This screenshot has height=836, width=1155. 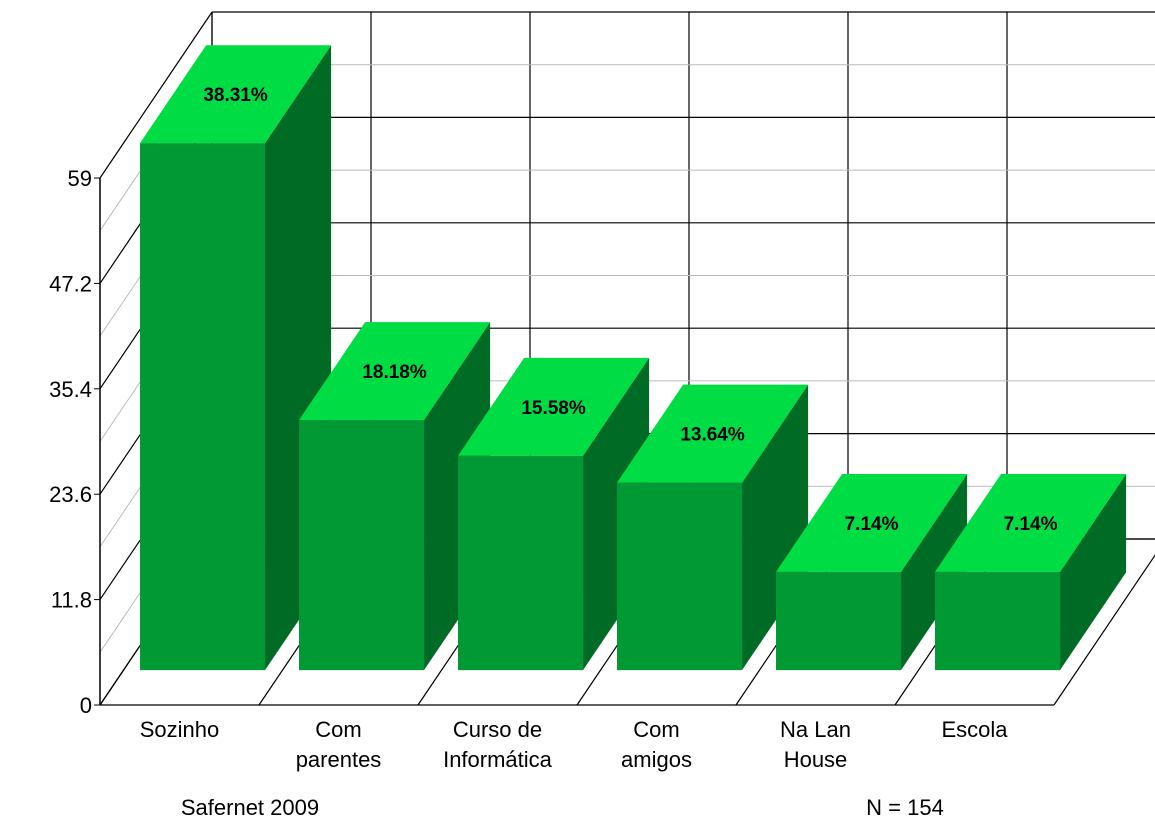 I want to click on floor-line, so click(x=1104, y=630).